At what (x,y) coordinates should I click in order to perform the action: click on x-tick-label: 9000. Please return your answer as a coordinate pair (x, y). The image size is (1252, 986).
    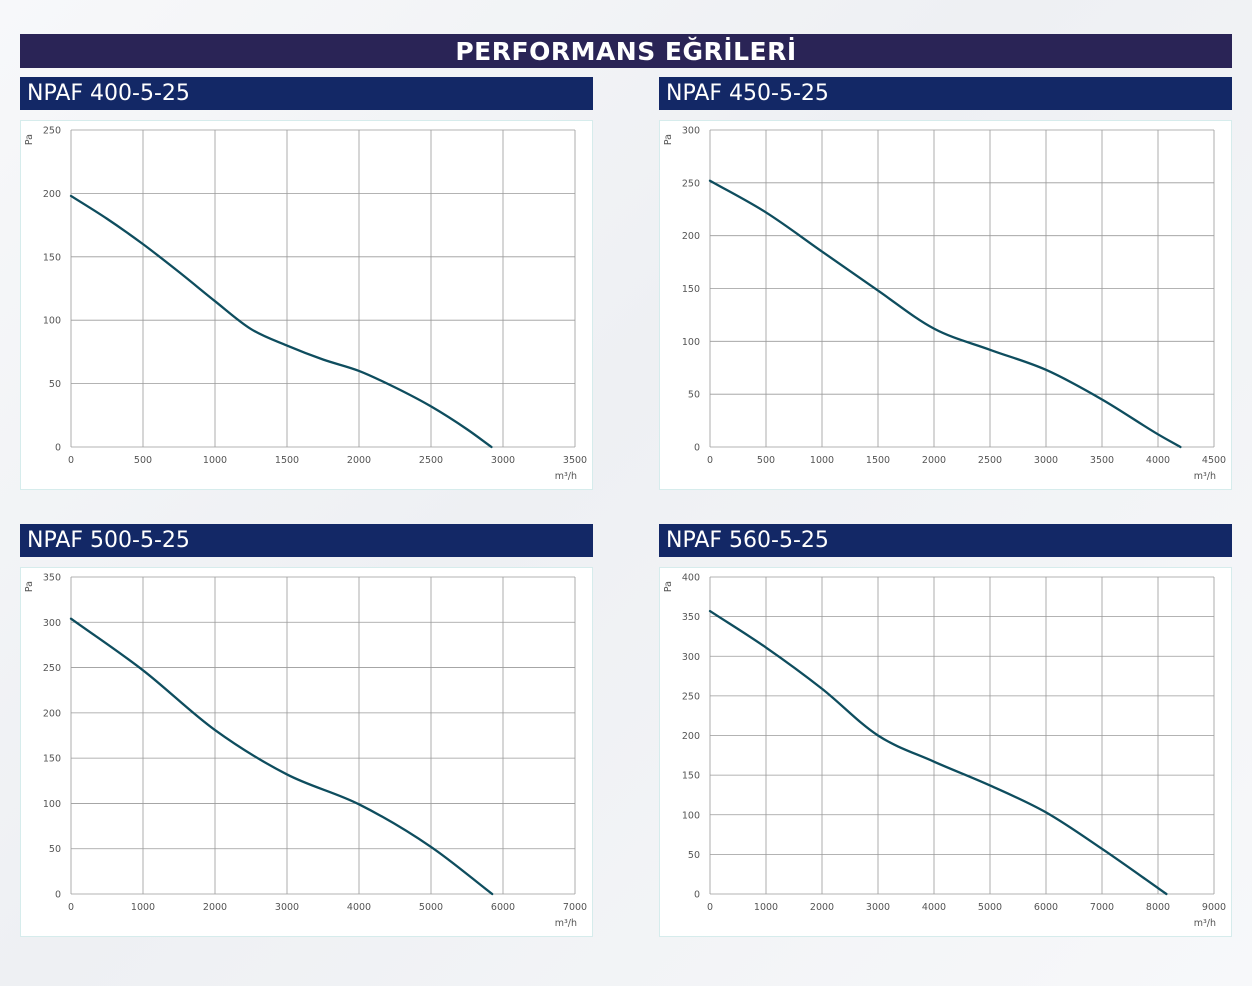
    Looking at the image, I should click on (1214, 907).